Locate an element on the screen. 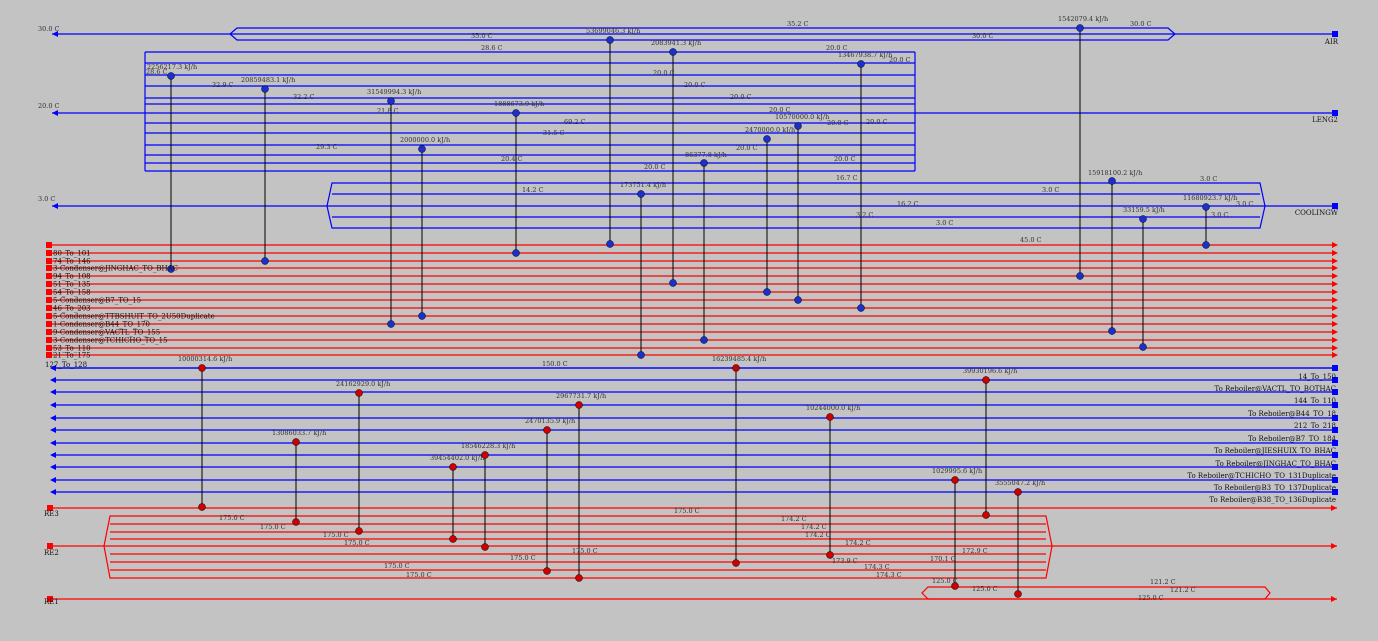 Image resolution: width=1378 pixels, height=641 pixels. cold-utility-exchanger: 53699046.3 kJ/h is located at coordinates (613, 137).